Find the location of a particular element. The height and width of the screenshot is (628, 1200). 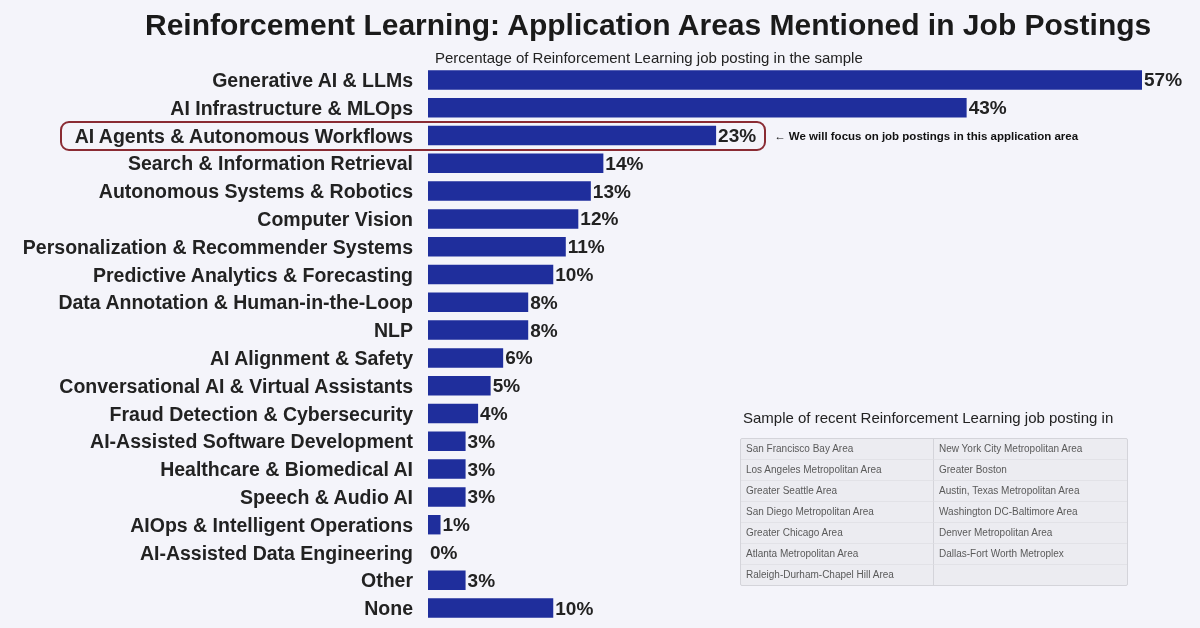

annotation: Dallas-Fort Worth Metroplex is located at coordinates (1030, 554).